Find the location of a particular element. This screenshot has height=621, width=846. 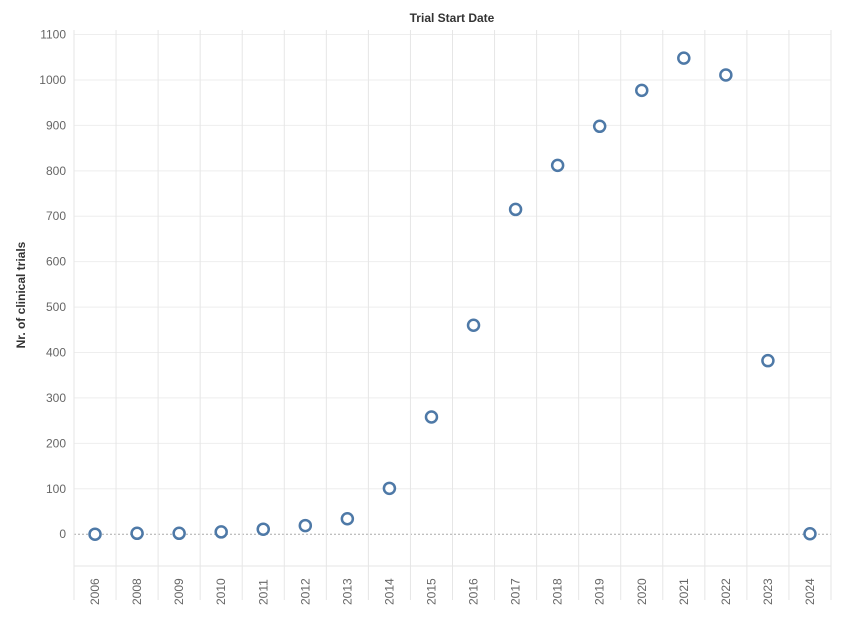

x-tick-label: 2018 is located at coordinates (558, 591).